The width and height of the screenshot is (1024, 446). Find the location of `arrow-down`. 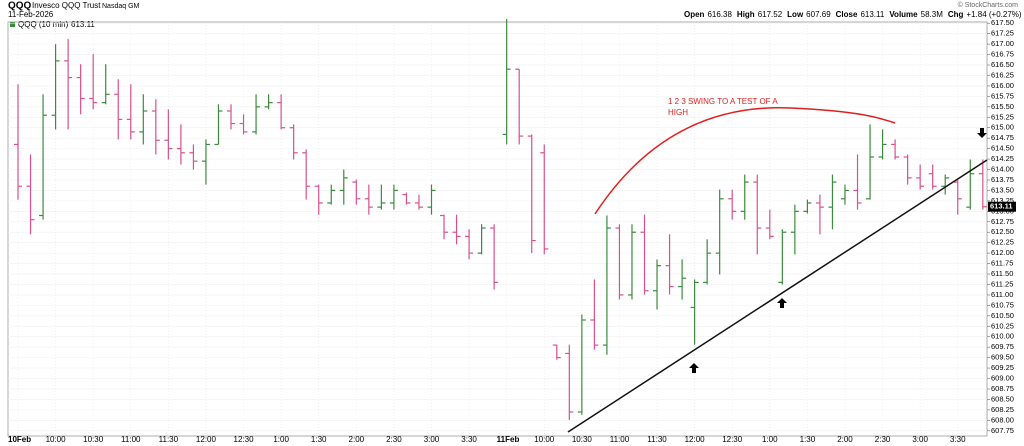

arrow-down is located at coordinates (982, 133).